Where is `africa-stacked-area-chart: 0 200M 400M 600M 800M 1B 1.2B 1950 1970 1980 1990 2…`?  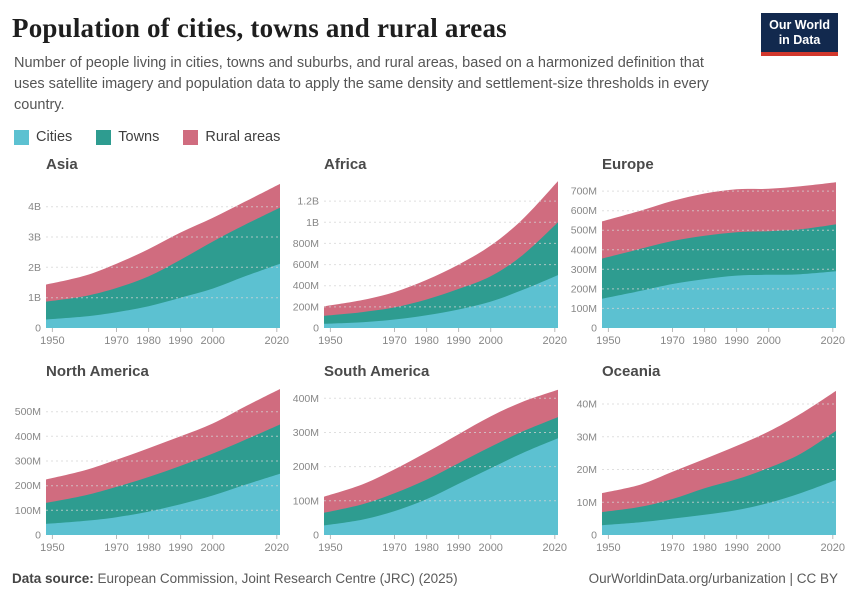
africa-stacked-area-chart: 0 200M 400M 600M 800M 1B 1.2B 1950 1970 1980 1990 2… is located at coordinates (430, 264).